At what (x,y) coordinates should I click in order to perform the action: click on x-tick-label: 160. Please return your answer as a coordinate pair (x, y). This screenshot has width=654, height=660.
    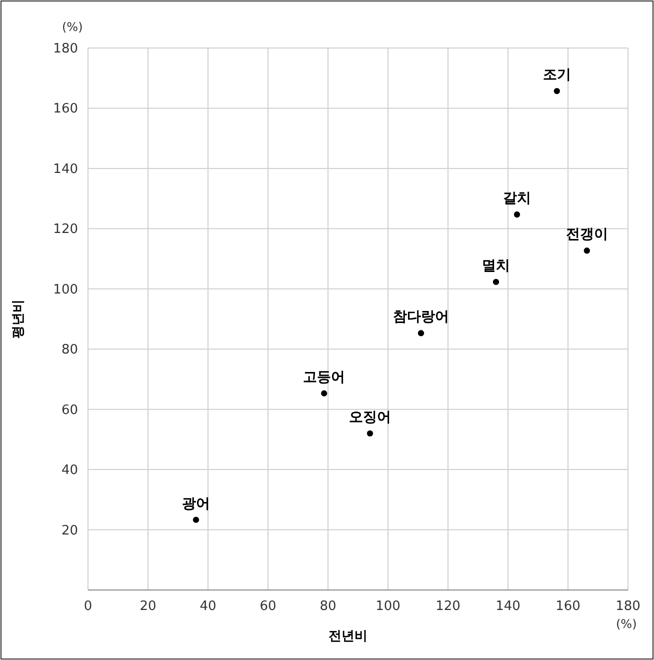
    Looking at the image, I should click on (568, 606).